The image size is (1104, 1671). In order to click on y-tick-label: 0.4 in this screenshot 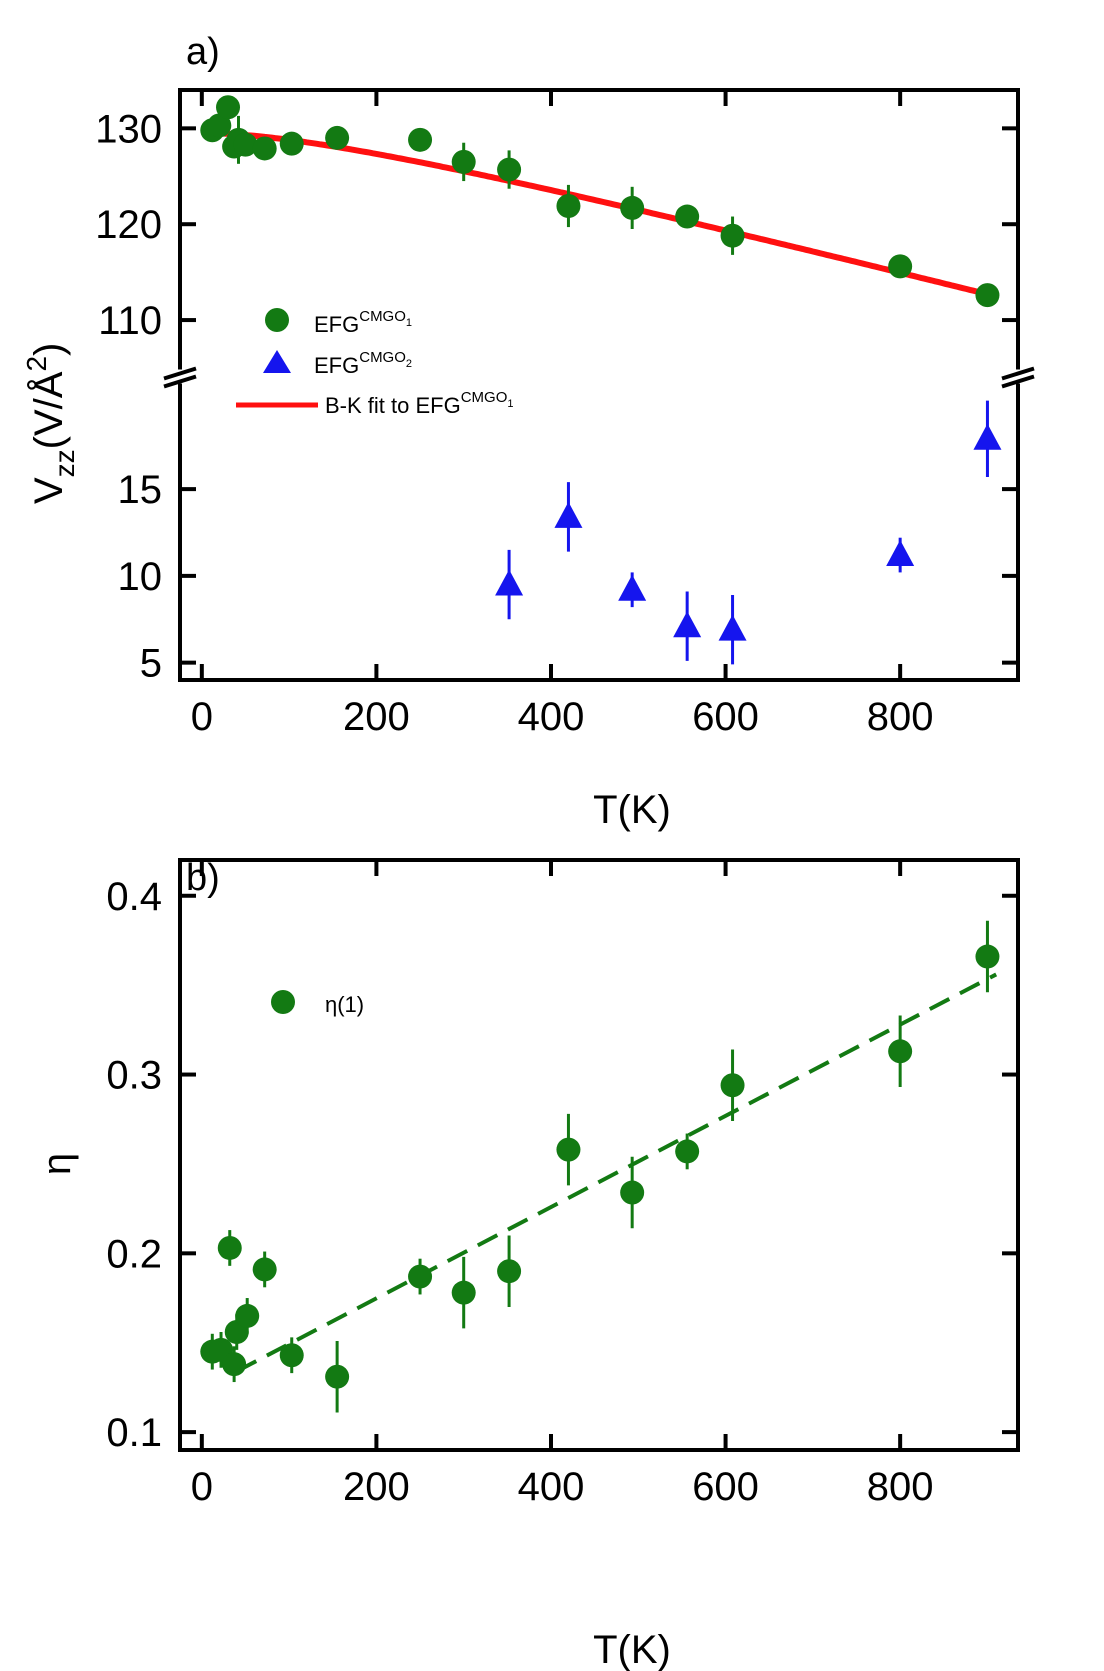, I will do `click(134, 897)`.